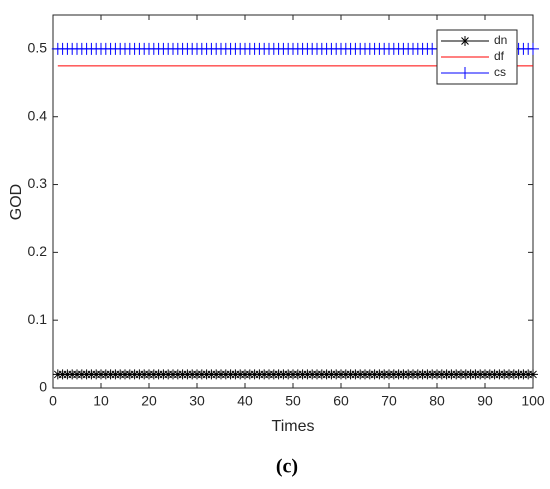  I want to click on x-tick-label: 20, so click(149, 401).